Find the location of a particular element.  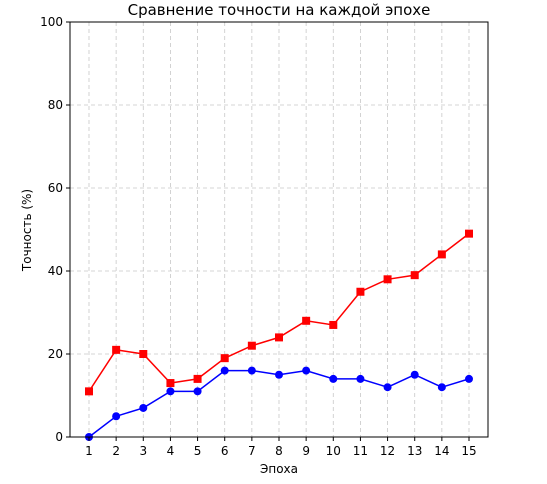

x-axis-label: Эпоха is located at coordinates (279, 469).